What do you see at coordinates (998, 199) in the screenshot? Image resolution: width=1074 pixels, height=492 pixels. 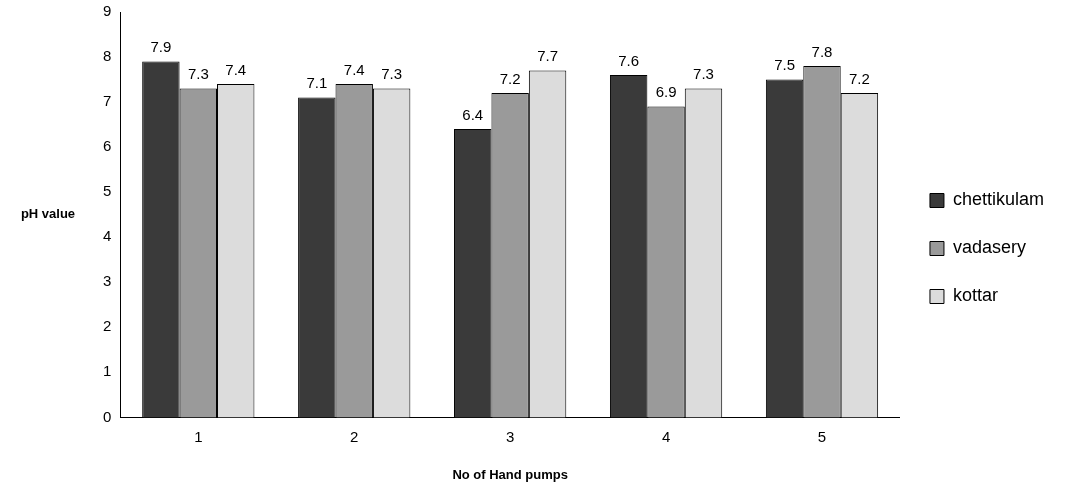 I see `legend-label: chettikulam` at bounding box center [998, 199].